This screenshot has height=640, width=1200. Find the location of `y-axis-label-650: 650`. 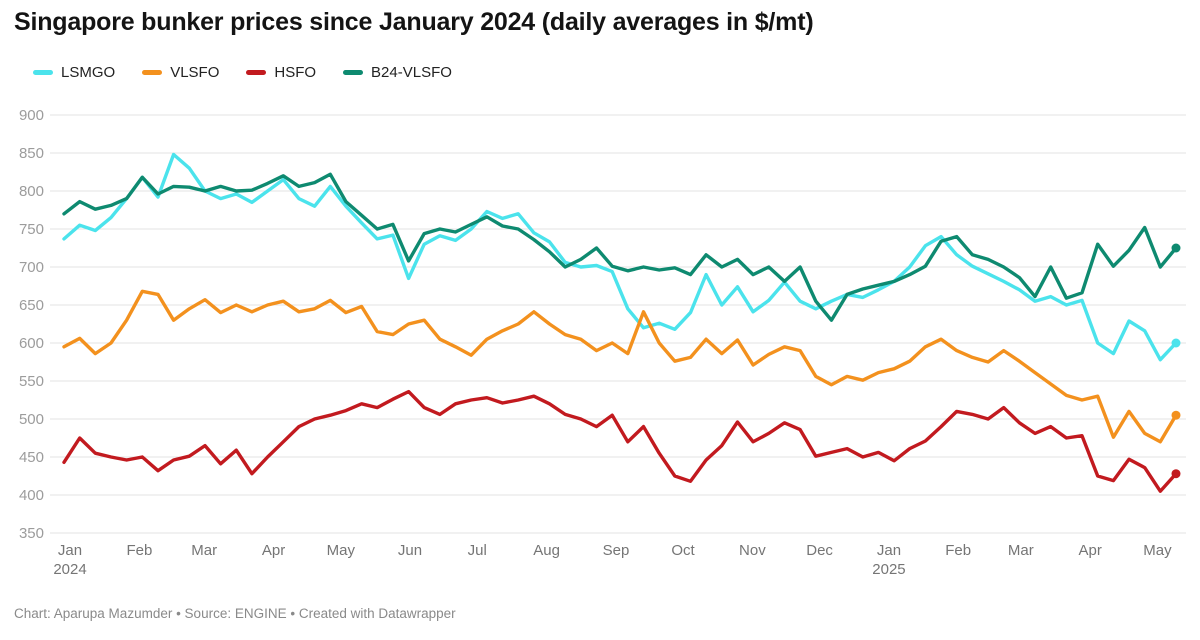

y-axis-label-650: 650 is located at coordinates (31, 305).